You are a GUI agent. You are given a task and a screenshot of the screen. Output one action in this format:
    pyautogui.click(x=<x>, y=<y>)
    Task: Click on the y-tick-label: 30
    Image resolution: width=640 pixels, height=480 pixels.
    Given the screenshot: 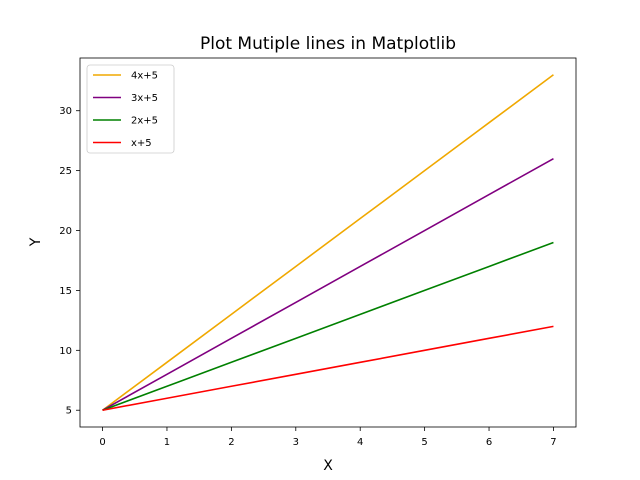 What is the action you would take?
    pyautogui.click(x=65, y=111)
    